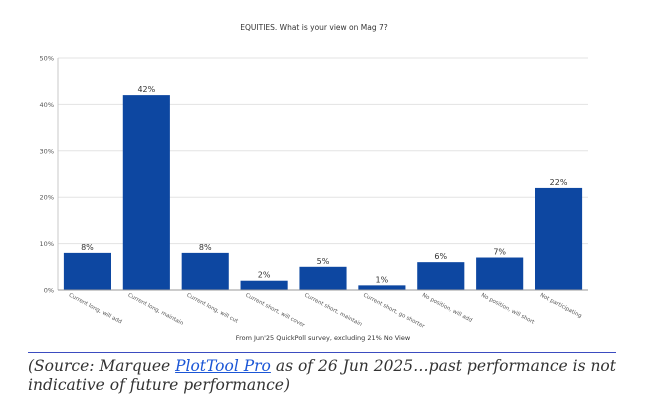 This screenshot has width=648, height=400. What do you see at coordinates (275, 310) in the screenshot?
I see `category-label: Current short, will cover` at bounding box center [275, 310].